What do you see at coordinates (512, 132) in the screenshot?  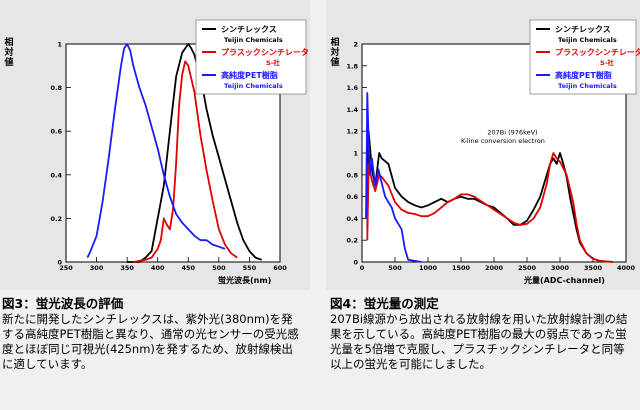 I see `annotation-source: 207Bi (976keV)` at bounding box center [512, 132].